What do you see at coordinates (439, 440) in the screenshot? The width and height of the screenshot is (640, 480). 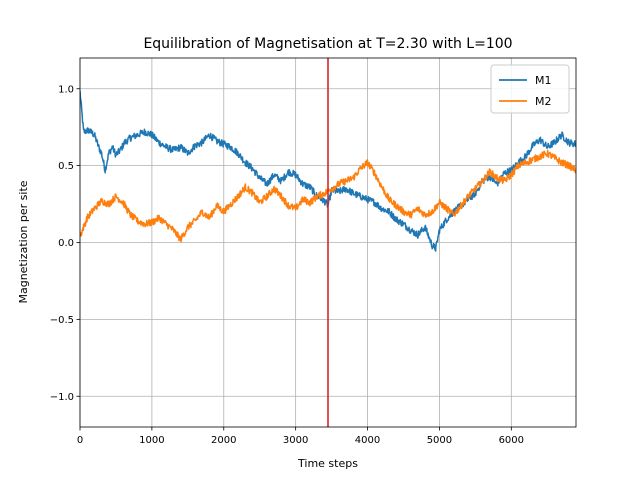 I see `x-tick-label: 5000` at bounding box center [439, 440].